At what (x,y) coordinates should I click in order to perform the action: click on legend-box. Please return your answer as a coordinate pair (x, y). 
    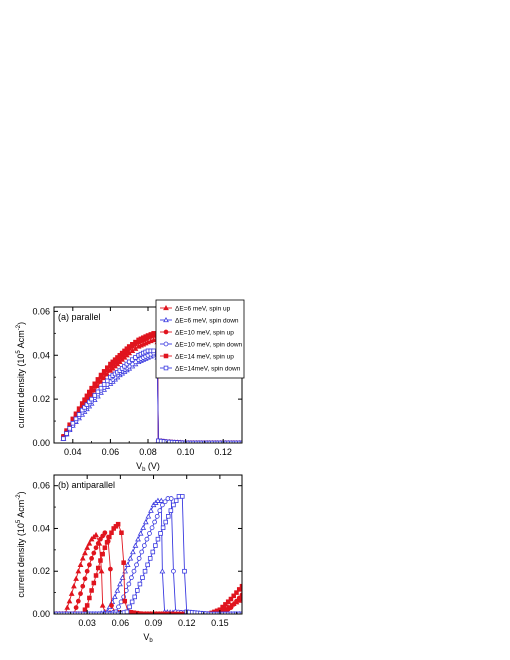
    Looking at the image, I should click on (200, 339).